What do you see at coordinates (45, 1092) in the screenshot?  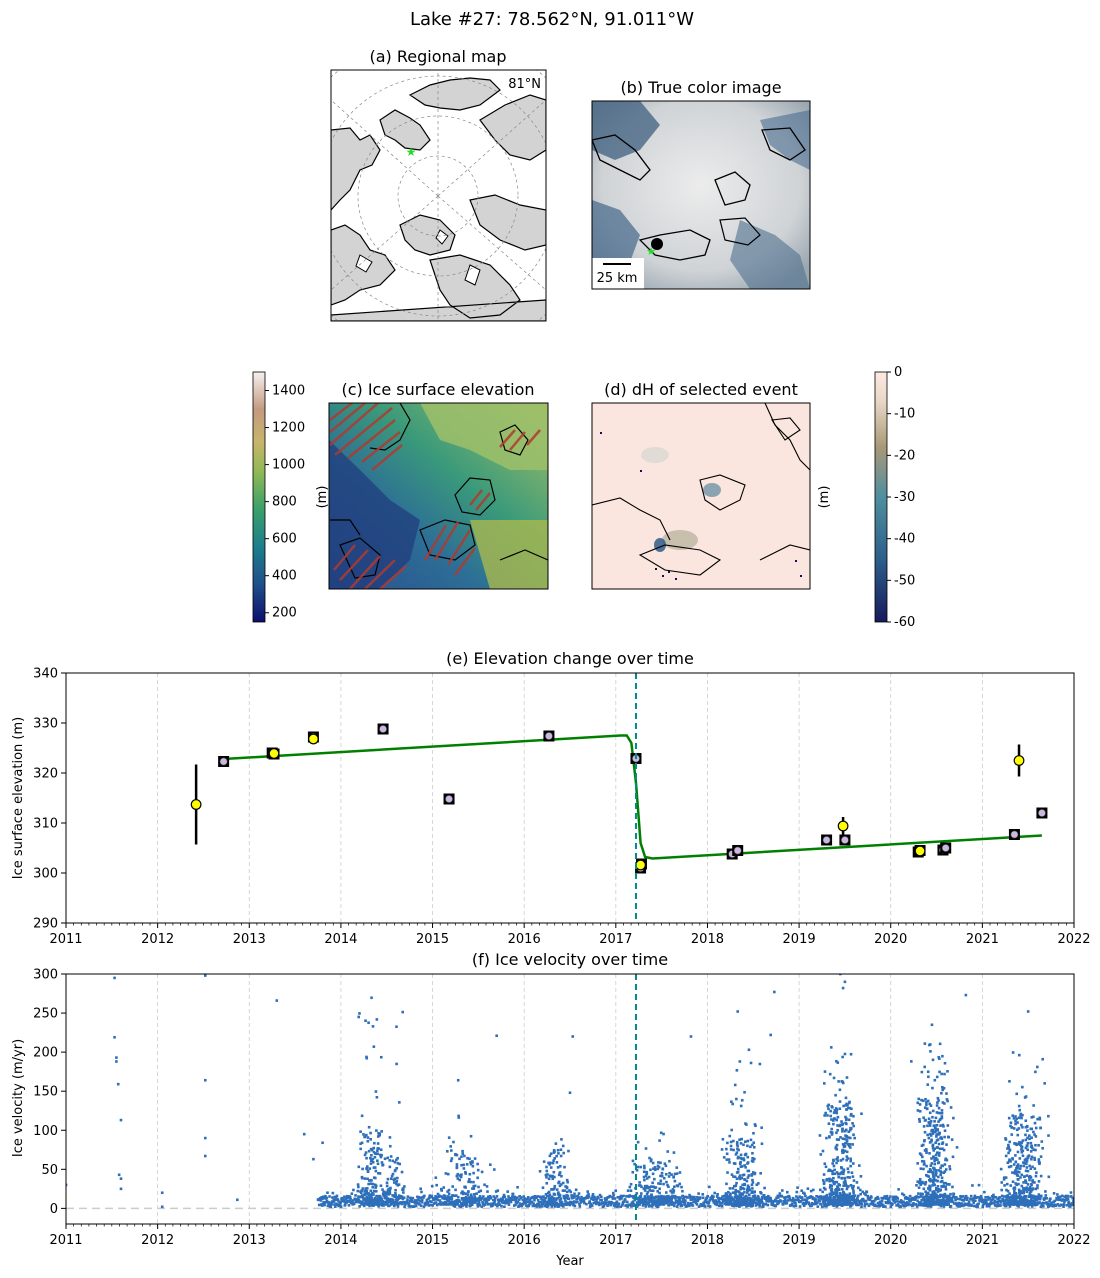 I see `y-tick-label: 150` at bounding box center [45, 1092].